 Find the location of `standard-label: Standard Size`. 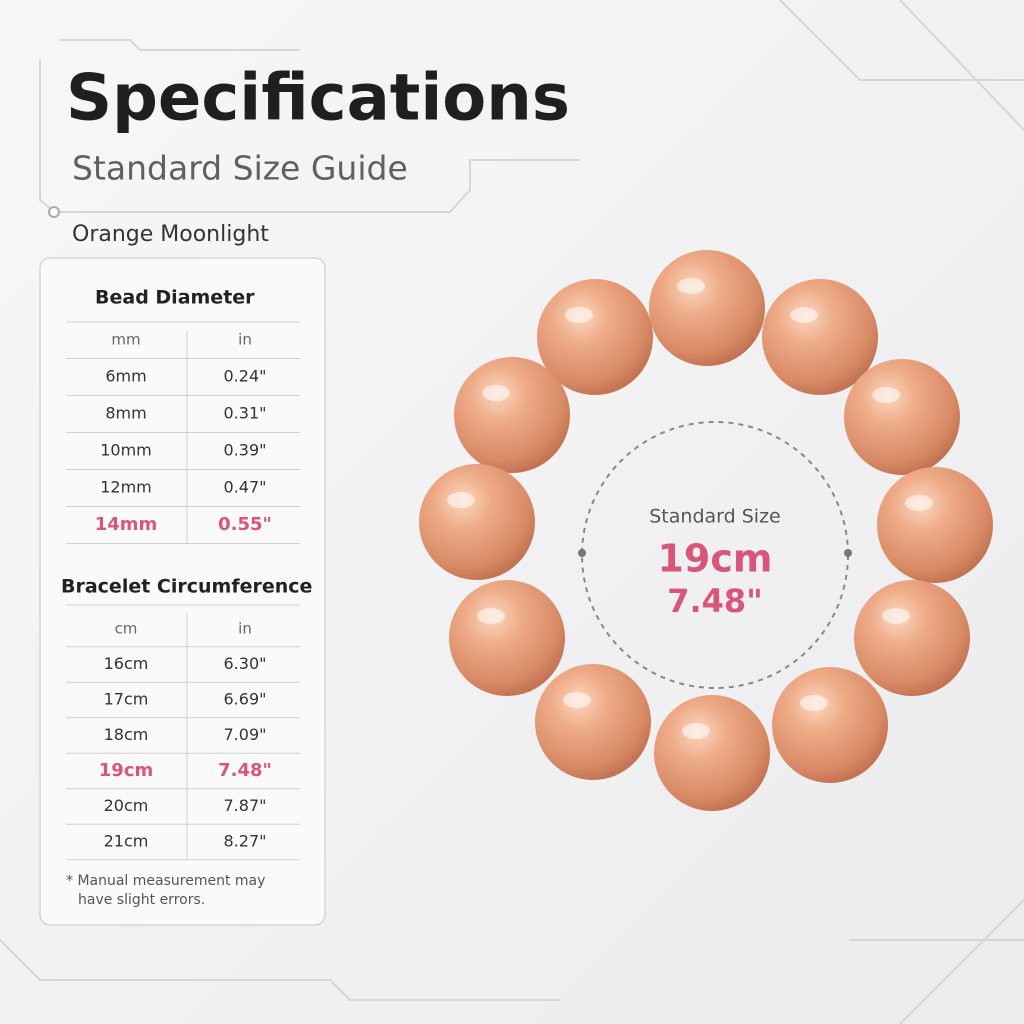

standard-label: Standard Size is located at coordinates (714, 517).